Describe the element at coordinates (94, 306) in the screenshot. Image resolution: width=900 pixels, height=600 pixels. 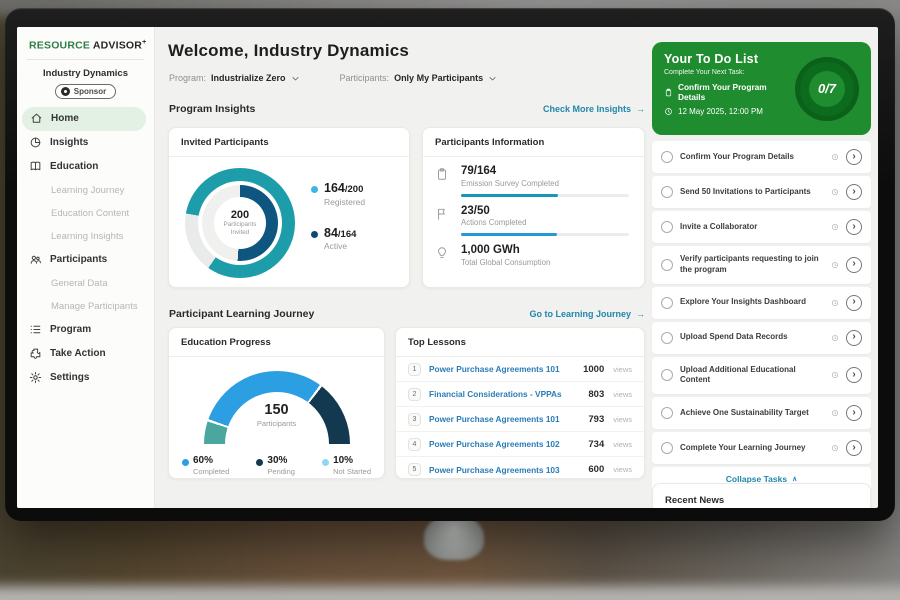
I see `sidebar-item-manage-participants: Manage Participants` at that location.